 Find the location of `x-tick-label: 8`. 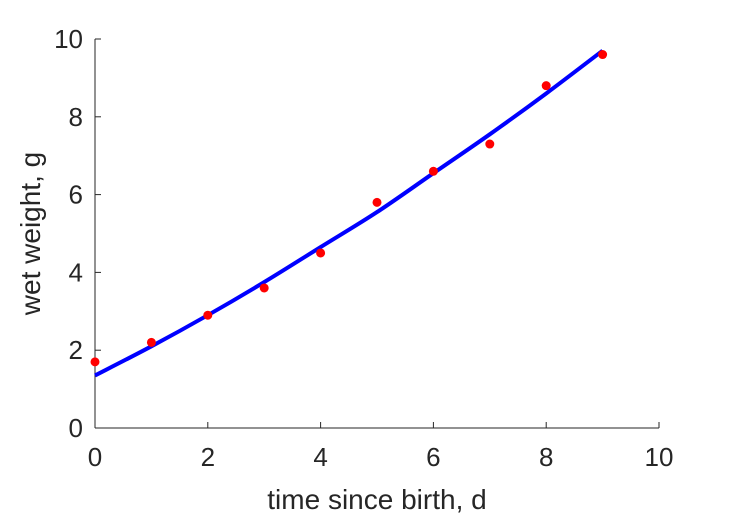

x-tick-label: 8 is located at coordinates (546, 457).